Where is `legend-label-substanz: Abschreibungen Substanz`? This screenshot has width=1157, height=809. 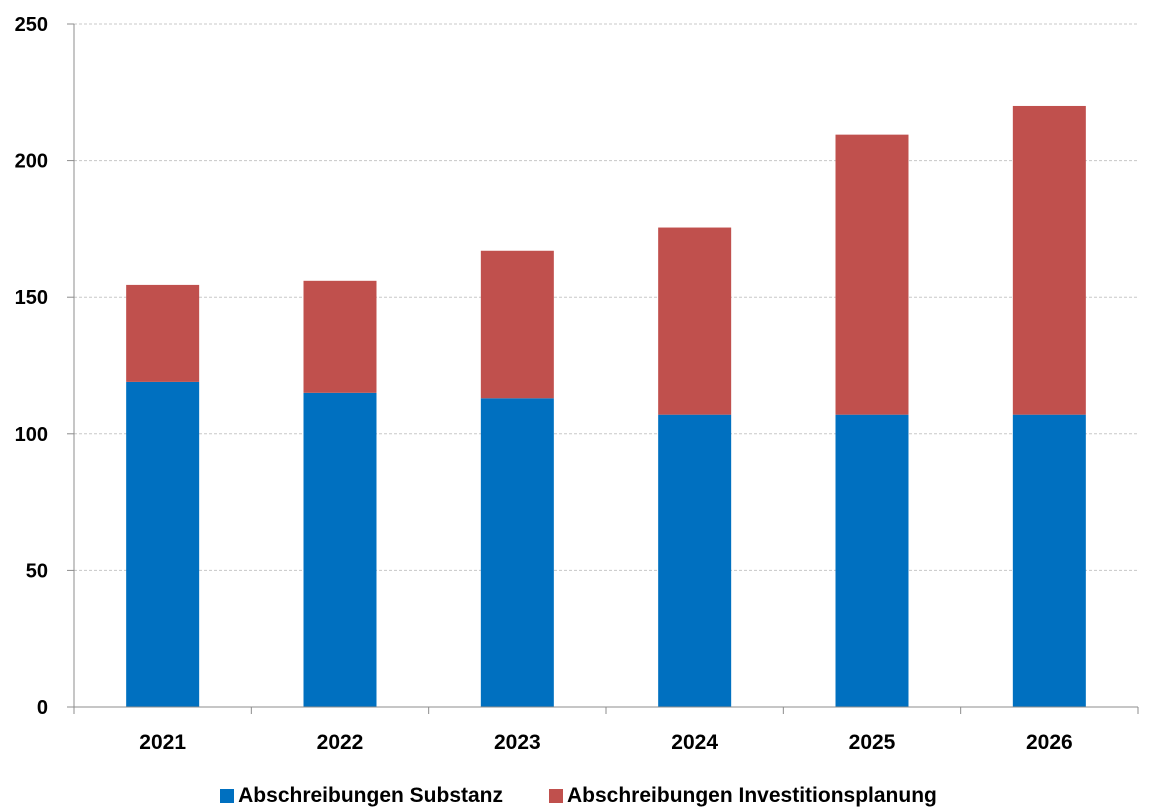
legend-label-substanz: Abschreibungen Substanz is located at coordinates (370, 795).